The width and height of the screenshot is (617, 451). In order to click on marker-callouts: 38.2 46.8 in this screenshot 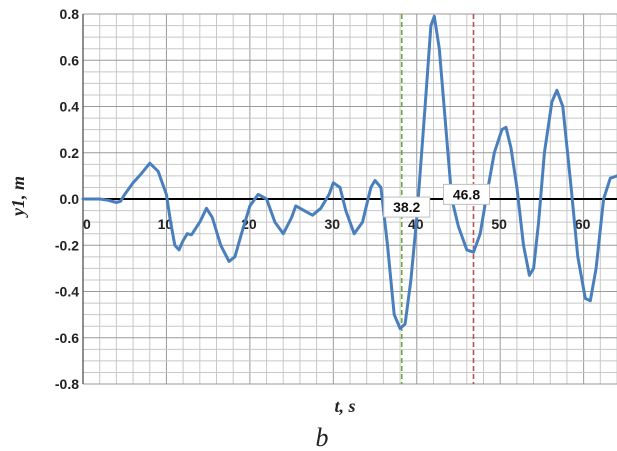, I will do `click(436, 200)`.